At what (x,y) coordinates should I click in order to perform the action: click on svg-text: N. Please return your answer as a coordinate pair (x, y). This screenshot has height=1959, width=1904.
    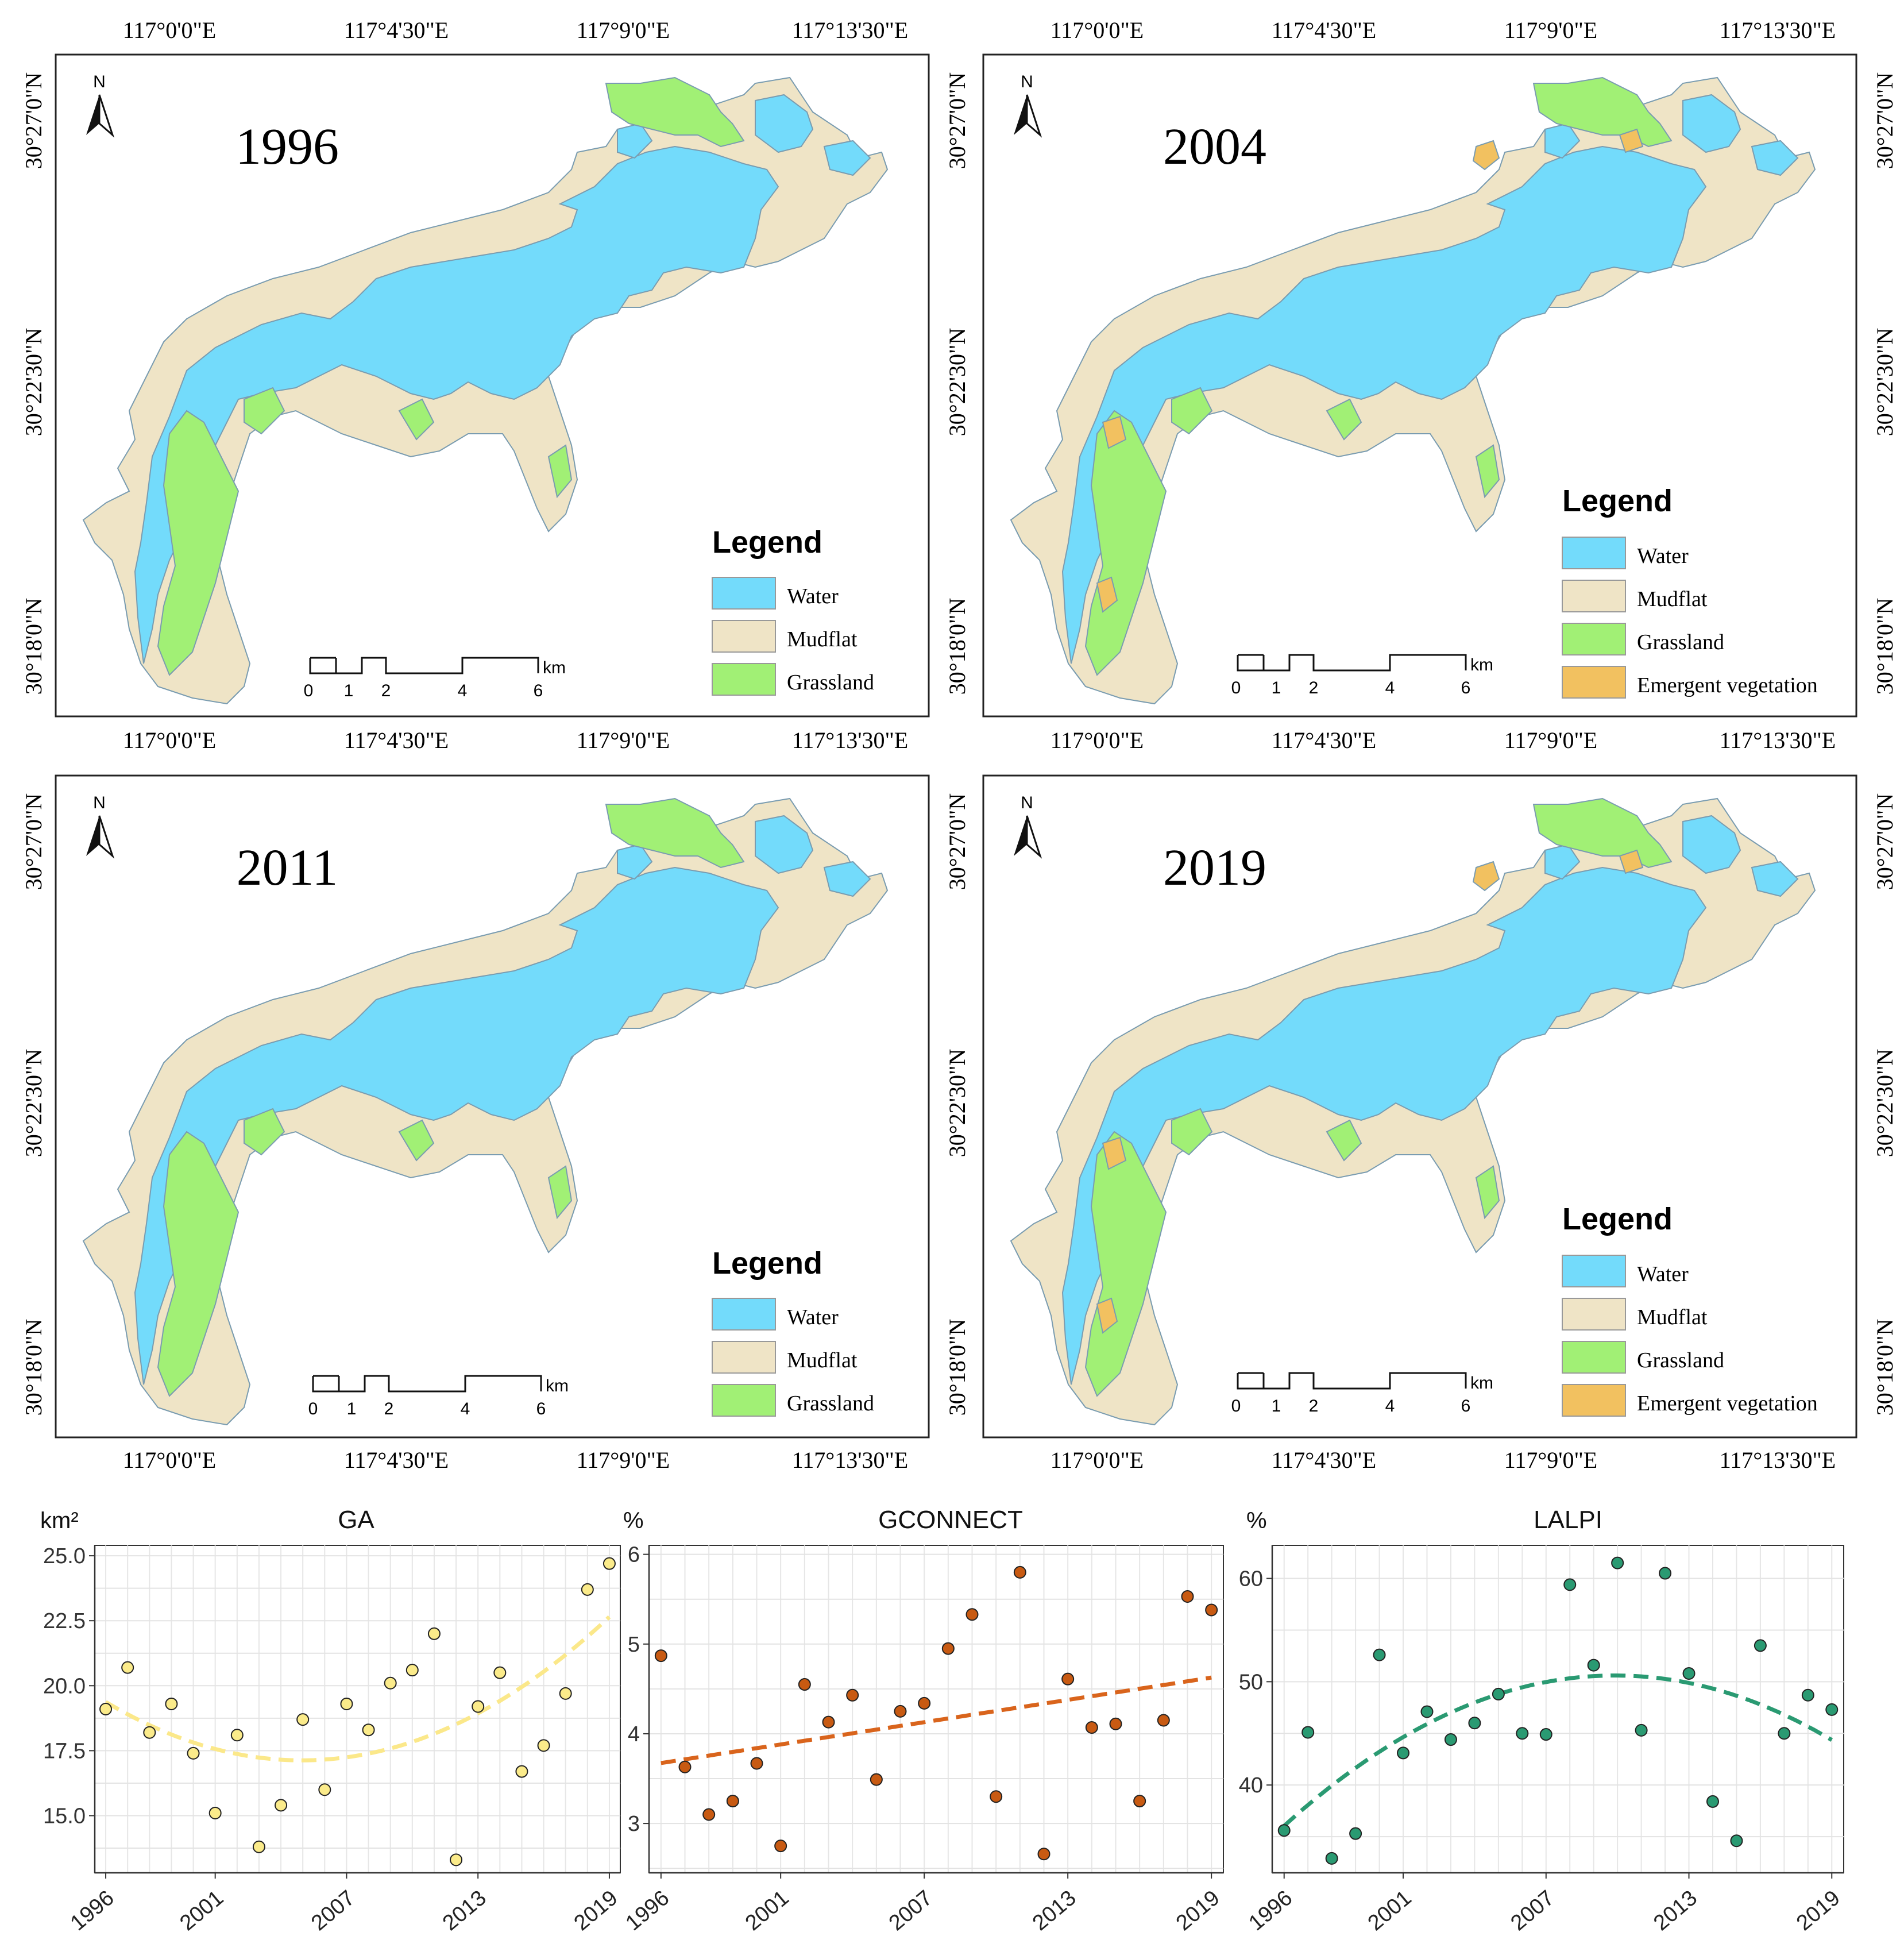
    Looking at the image, I should click on (99, 81).